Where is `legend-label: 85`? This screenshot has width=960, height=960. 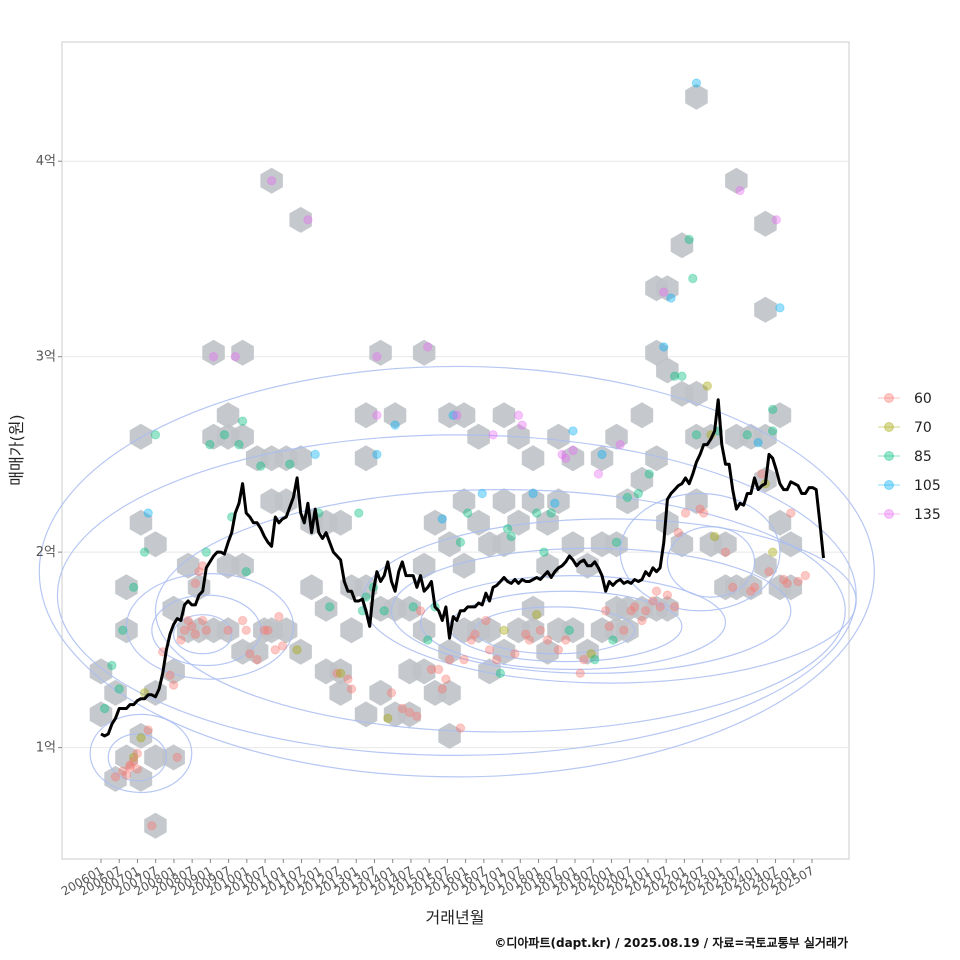 legend-label: 85 is located at coordinates (923, 457).